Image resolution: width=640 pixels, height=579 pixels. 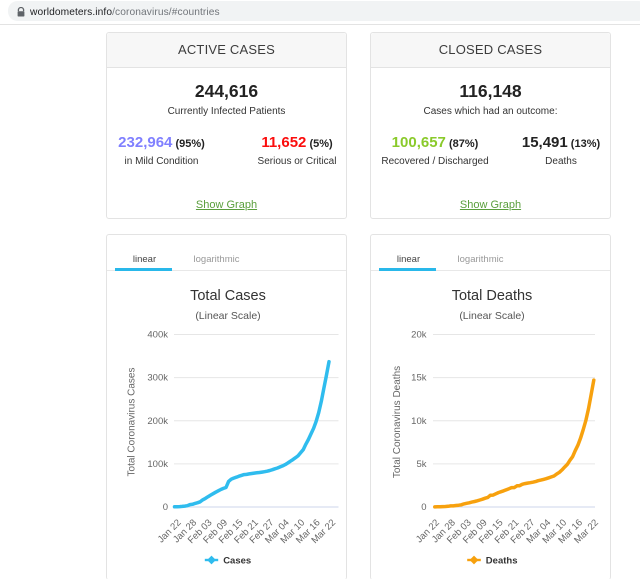 I want to click on svg-text: 200k, so click(x=157, y=421).